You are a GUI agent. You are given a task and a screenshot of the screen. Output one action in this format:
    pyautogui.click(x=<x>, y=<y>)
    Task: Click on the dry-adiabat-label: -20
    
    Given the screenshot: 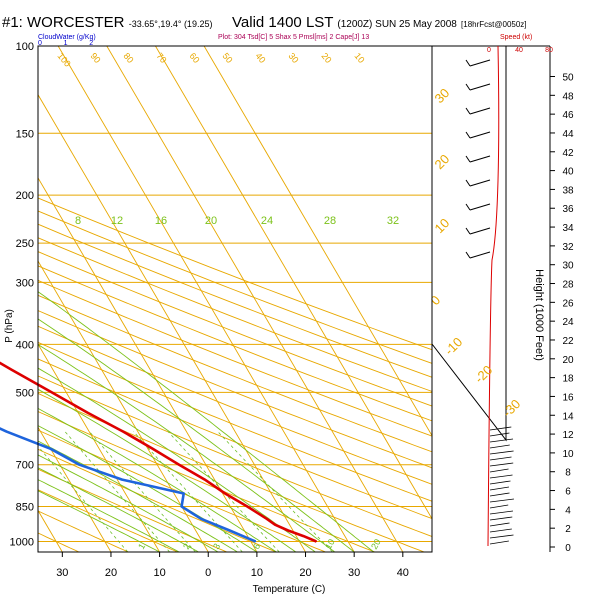 What is the action you would take?
    pyautogui.click(x=484, y=374)
    